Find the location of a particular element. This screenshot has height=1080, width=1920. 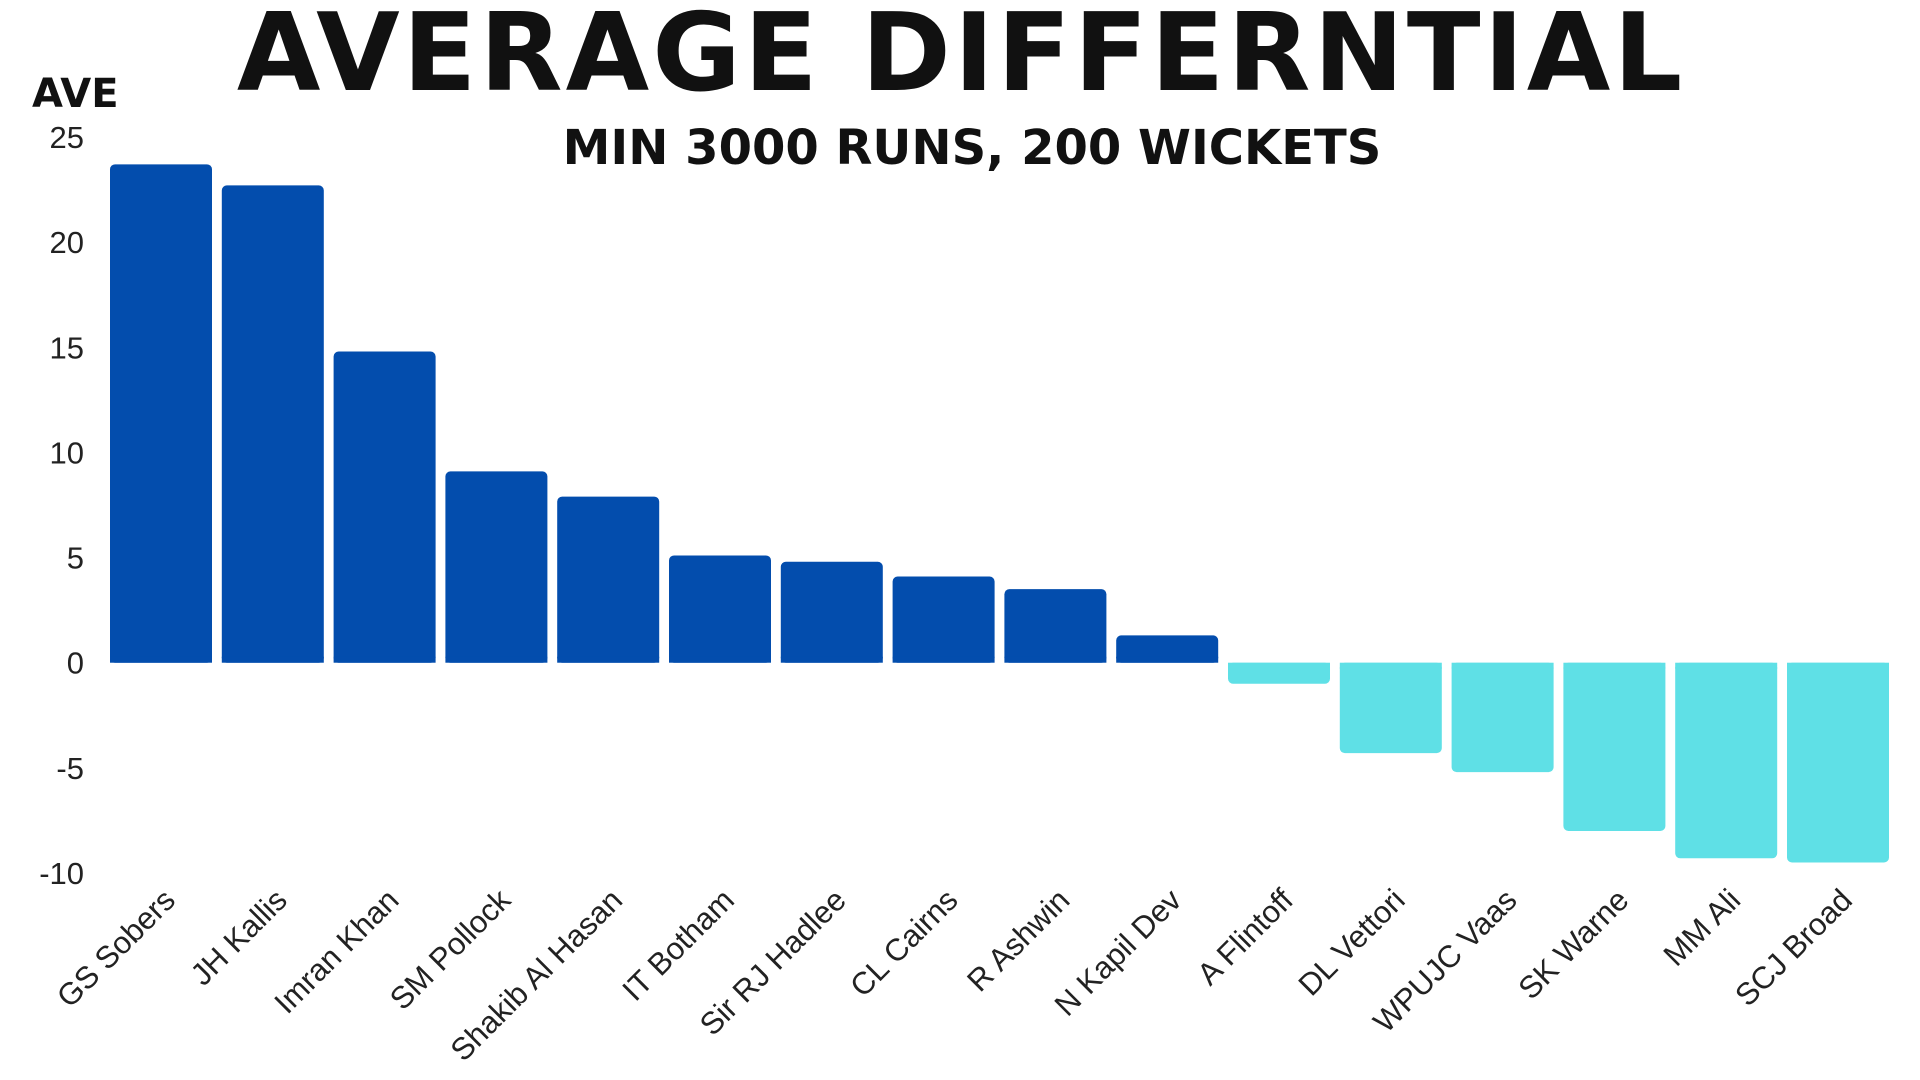

y-tick-label: -5 is located at coordinates (70, 768).